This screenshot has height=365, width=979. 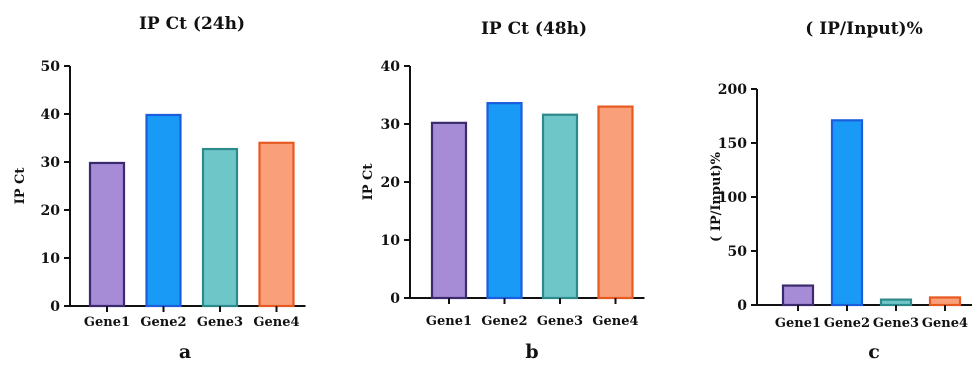 What do you see at coordinates (185, 352) in the screenshot?
I see `panel-label: a` at bounding box center [185, 352].